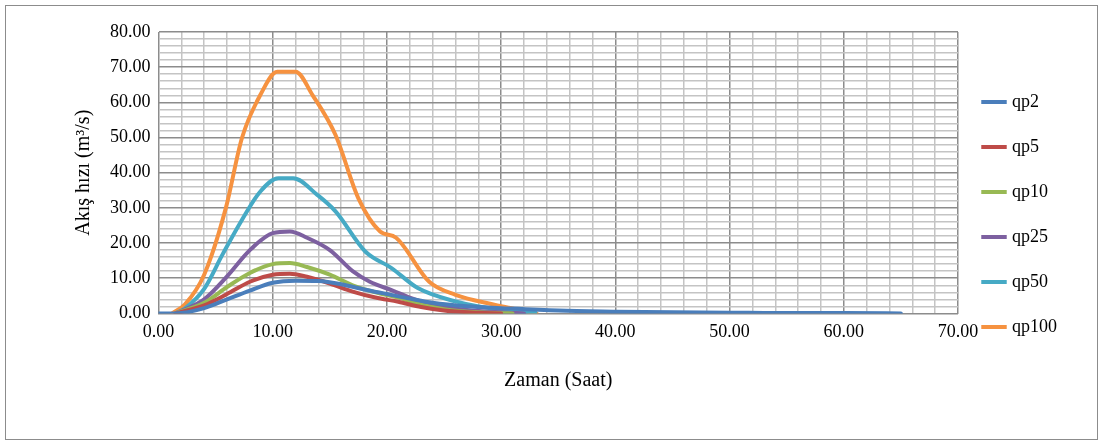  What do you see at coordinates (1034, 325) in the screenshot?
I see `legend-label: qp100` at bounding box center [1034, 325].